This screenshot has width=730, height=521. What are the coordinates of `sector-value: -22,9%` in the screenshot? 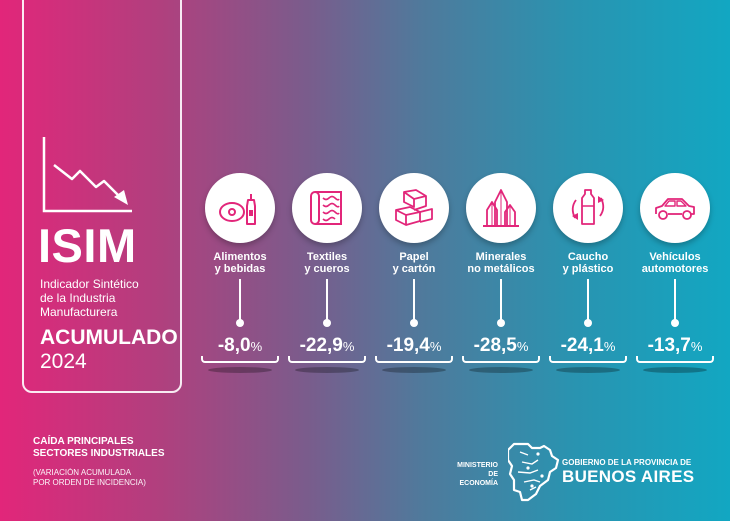 It's located at (327, 345).